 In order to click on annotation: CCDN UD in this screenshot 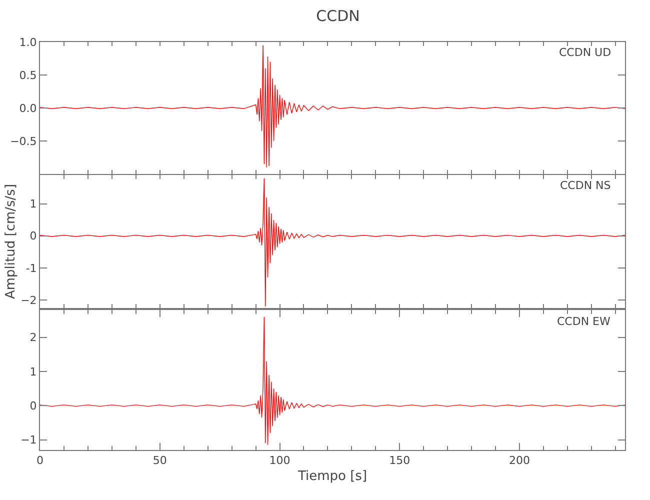, I will do `click(585, 52)`.